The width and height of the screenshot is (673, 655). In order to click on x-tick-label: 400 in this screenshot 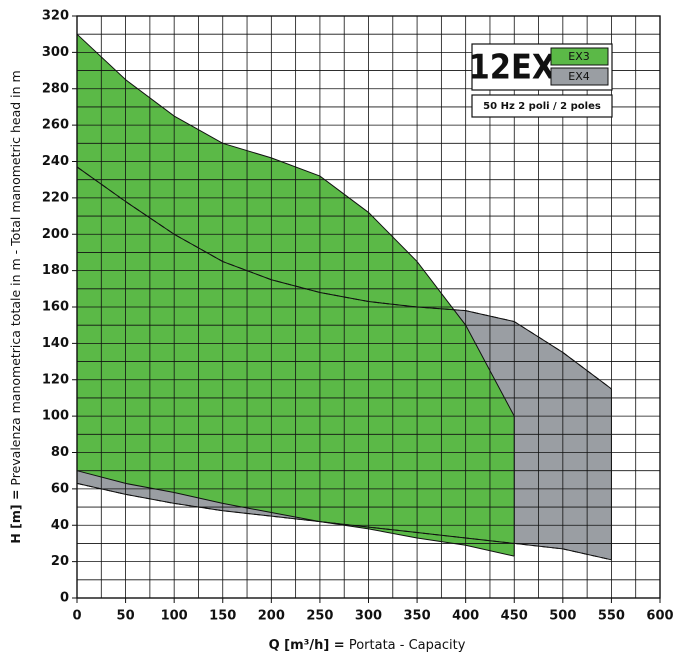, I will do `click(465, 616)`.